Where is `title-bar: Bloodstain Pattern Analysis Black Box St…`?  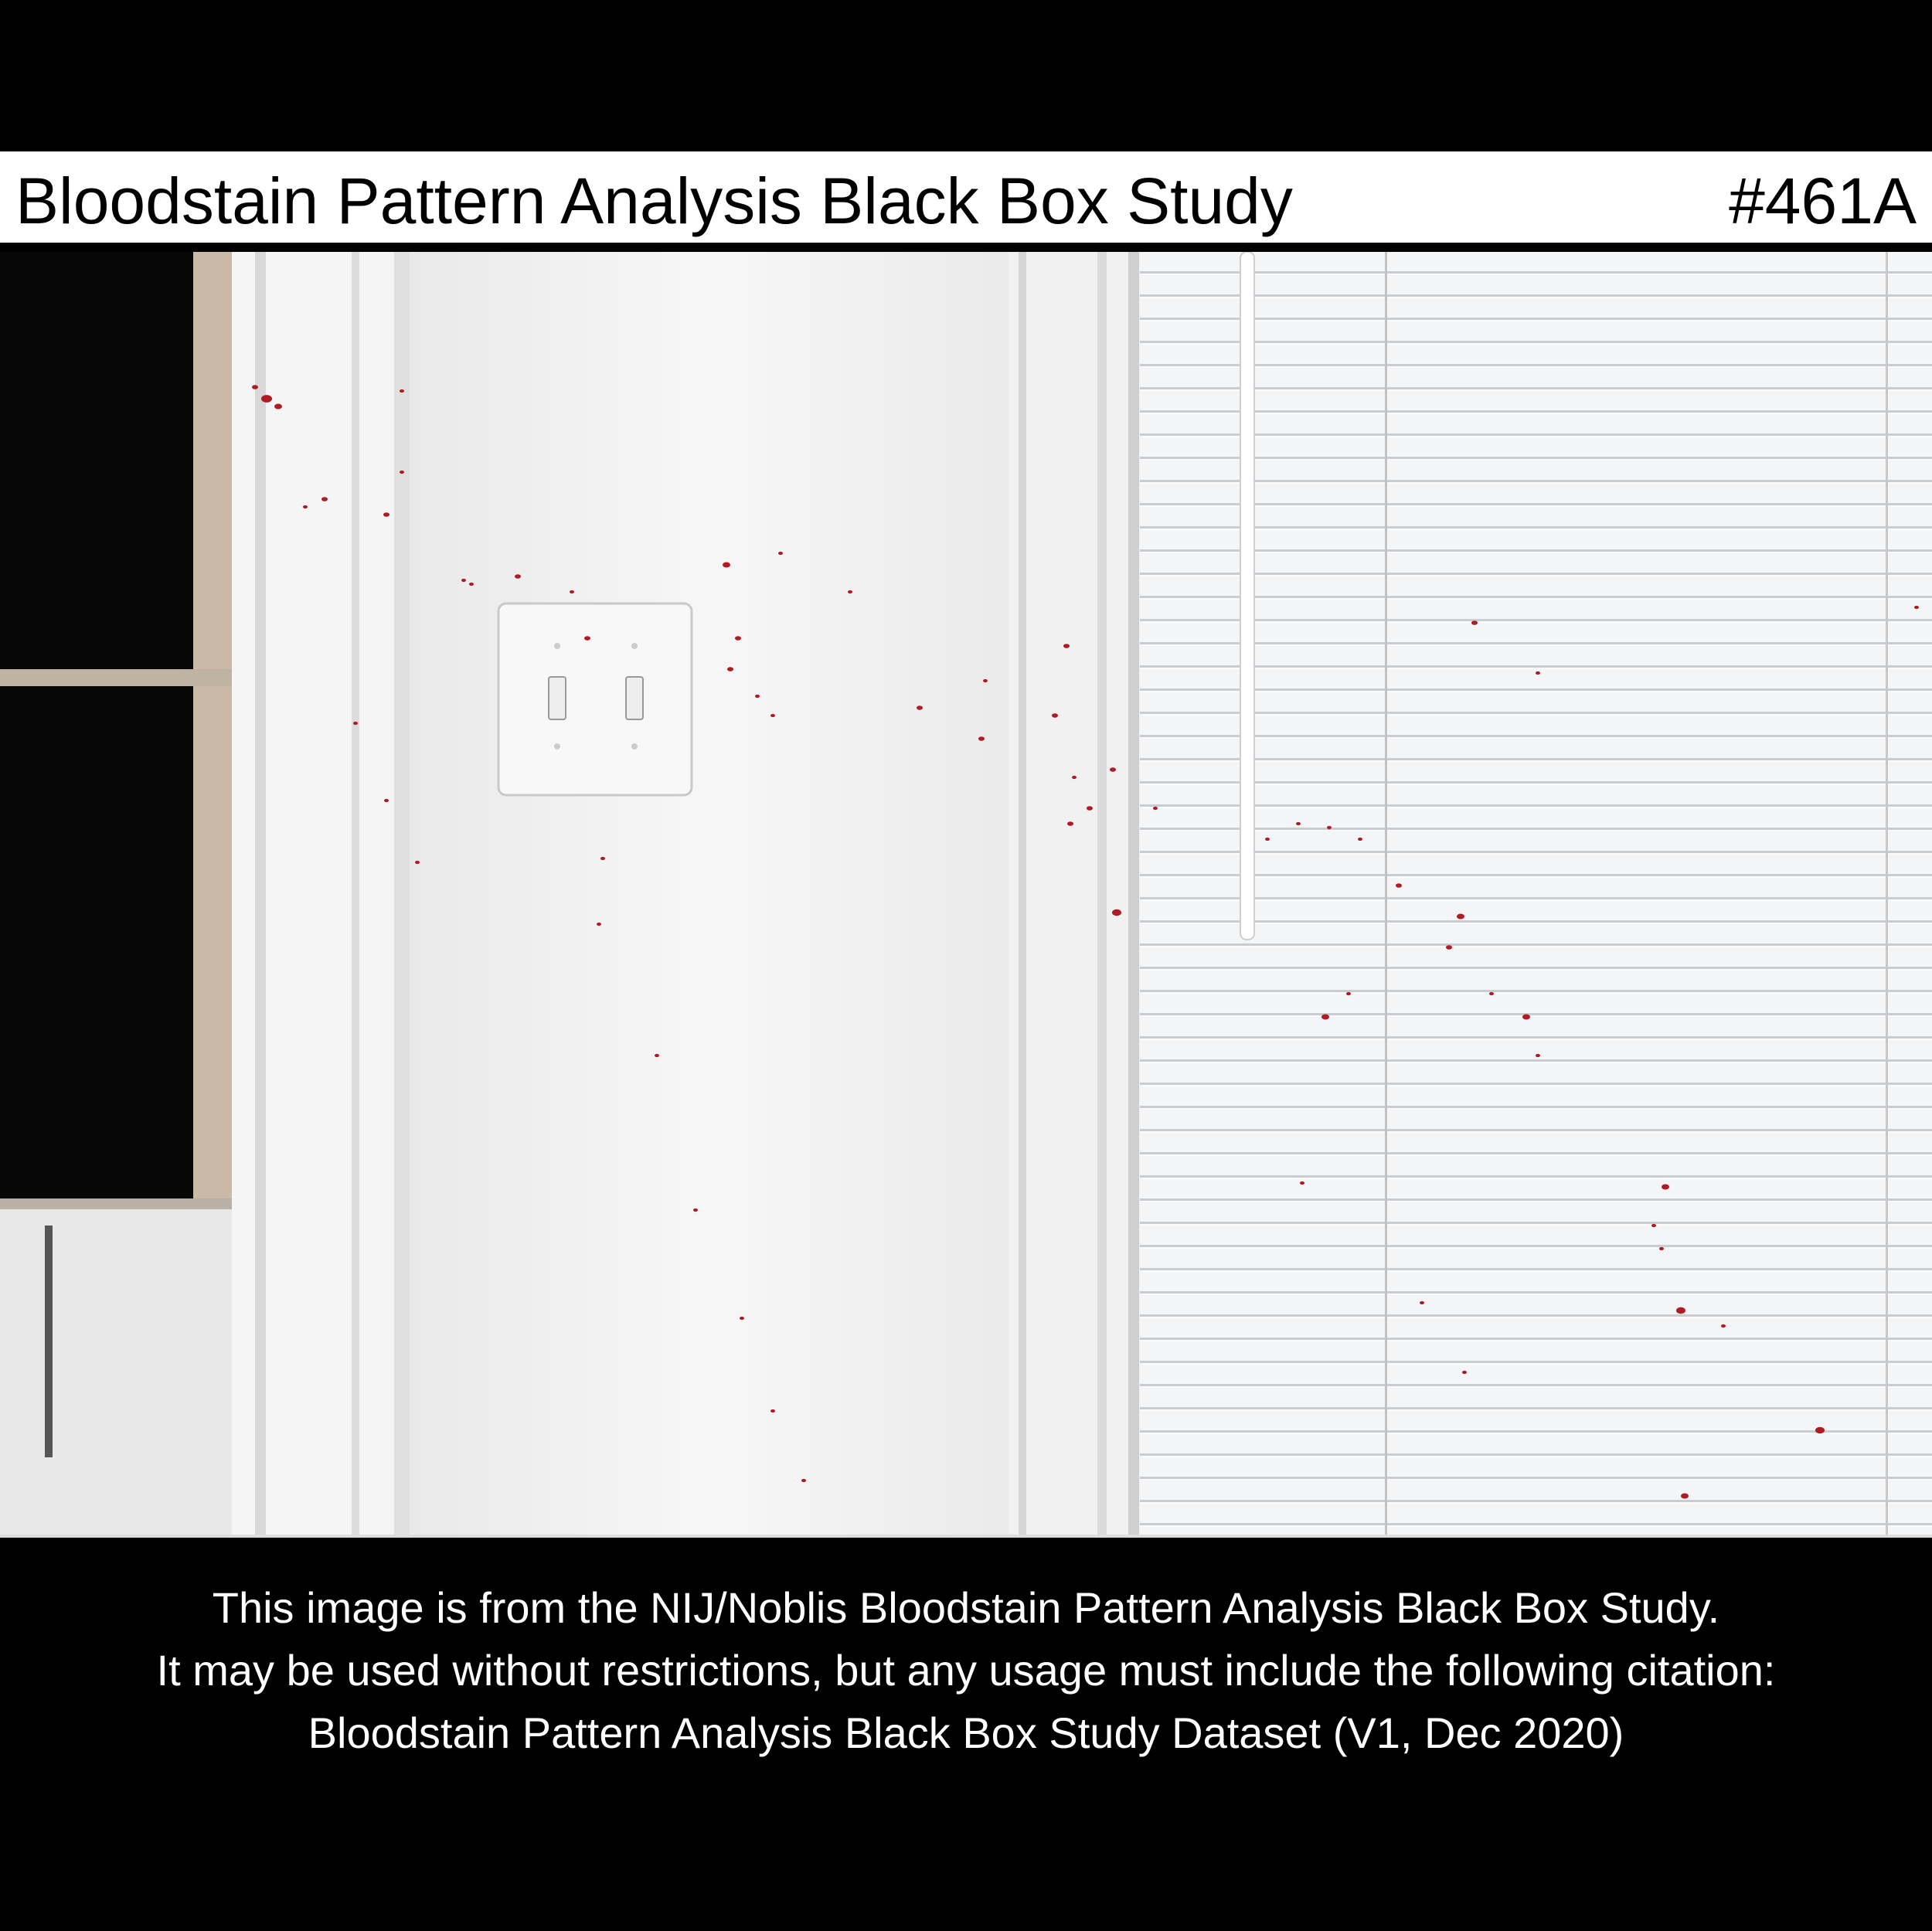 title-bar: Bloodstain Pattern Analysis Black Box St… is located at coordinates (966, 199).